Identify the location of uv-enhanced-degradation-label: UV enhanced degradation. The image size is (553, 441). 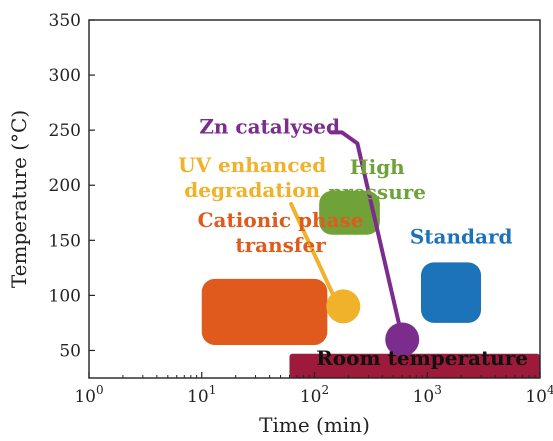
(252, 177).